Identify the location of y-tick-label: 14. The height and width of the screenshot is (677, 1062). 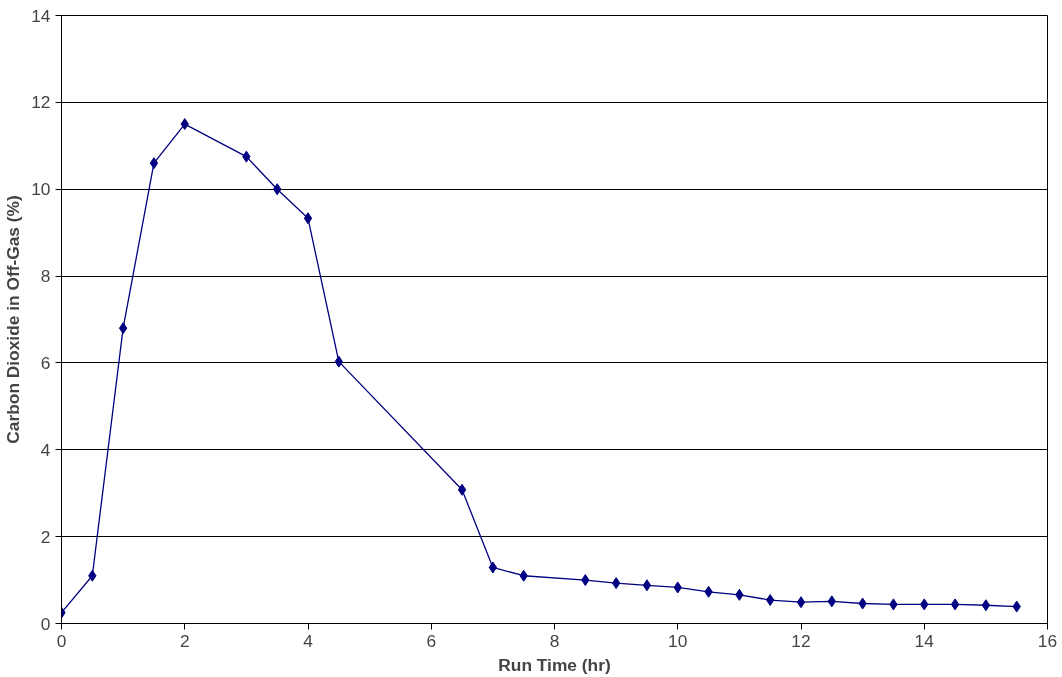
(41, 15).